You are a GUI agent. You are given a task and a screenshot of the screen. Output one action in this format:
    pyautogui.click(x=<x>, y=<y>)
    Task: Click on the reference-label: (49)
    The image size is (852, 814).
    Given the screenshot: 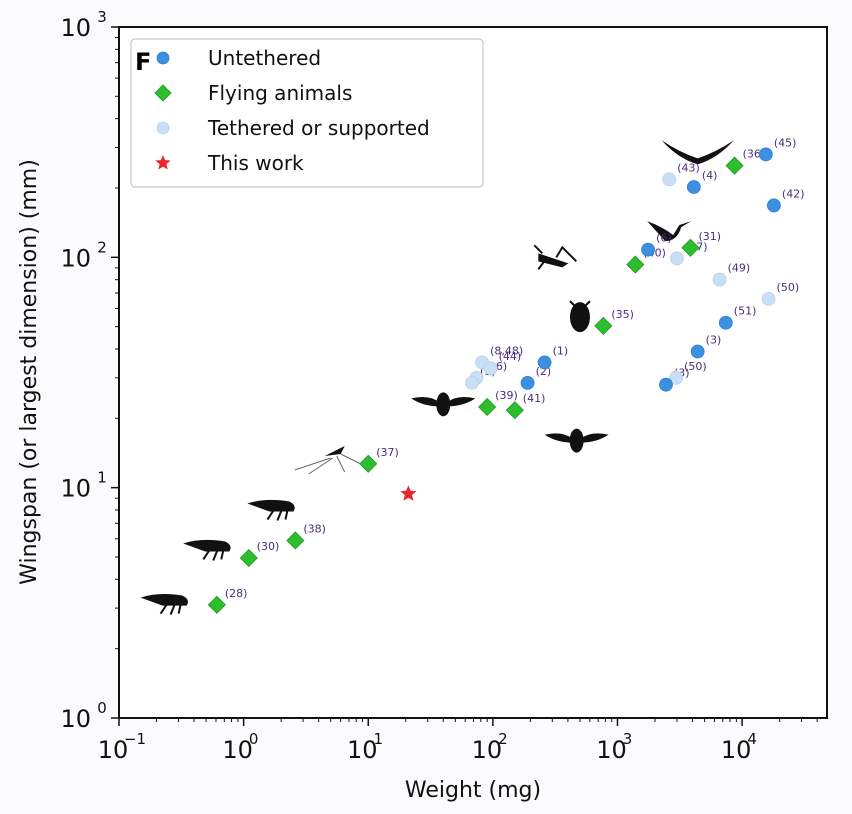 What is the action you would take?
    pyautogui.click(x=739, y=268)
    